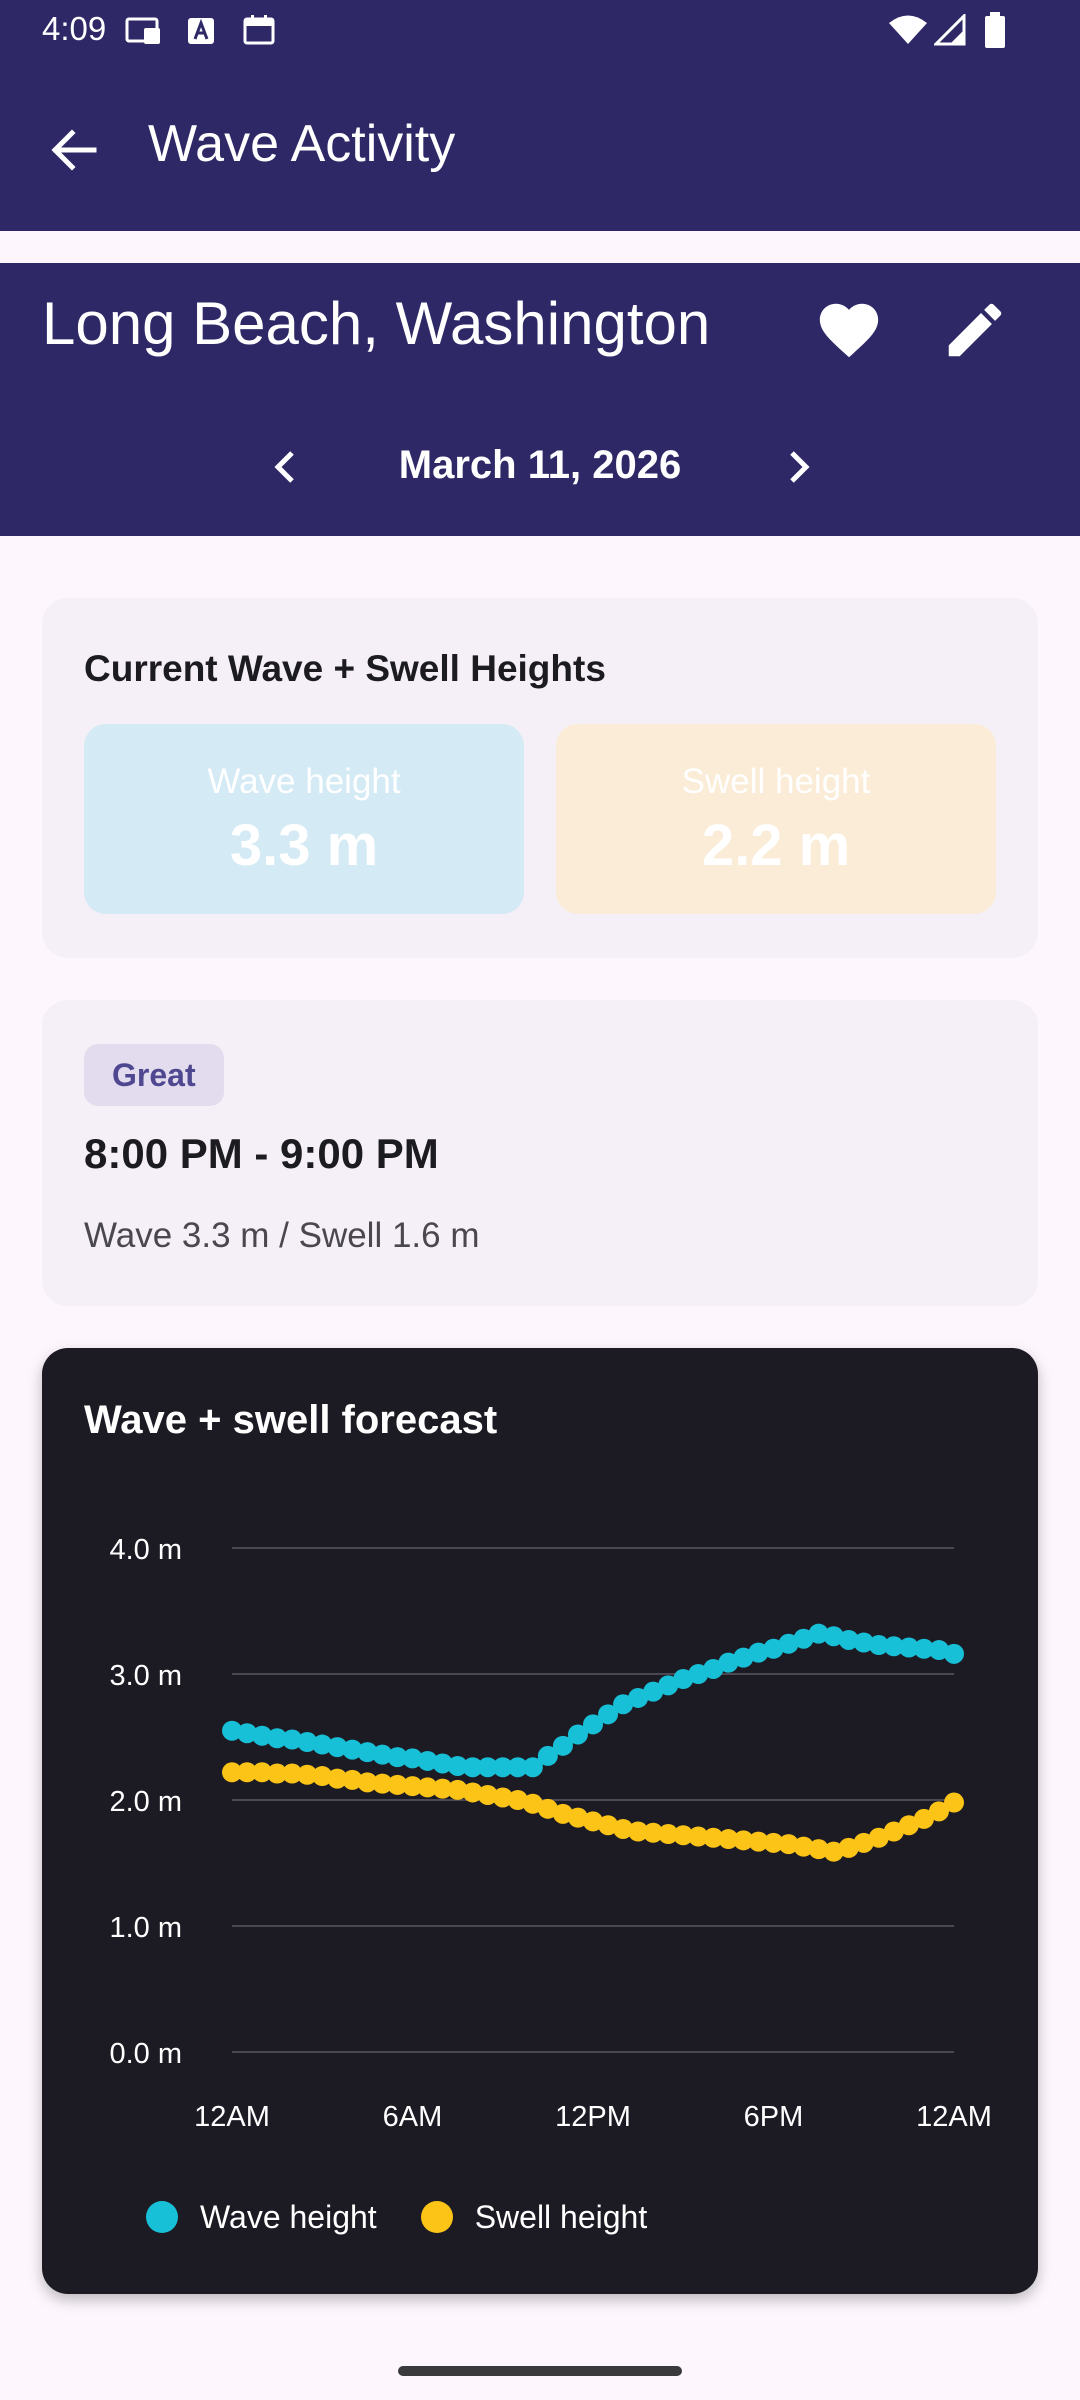 The height and width of the screenshot is (2400, 1080). What do you see at coordinates (540, 465) in the screenshot?
I see `date-label: March 11, 2026` at bounding box center [540, 465].